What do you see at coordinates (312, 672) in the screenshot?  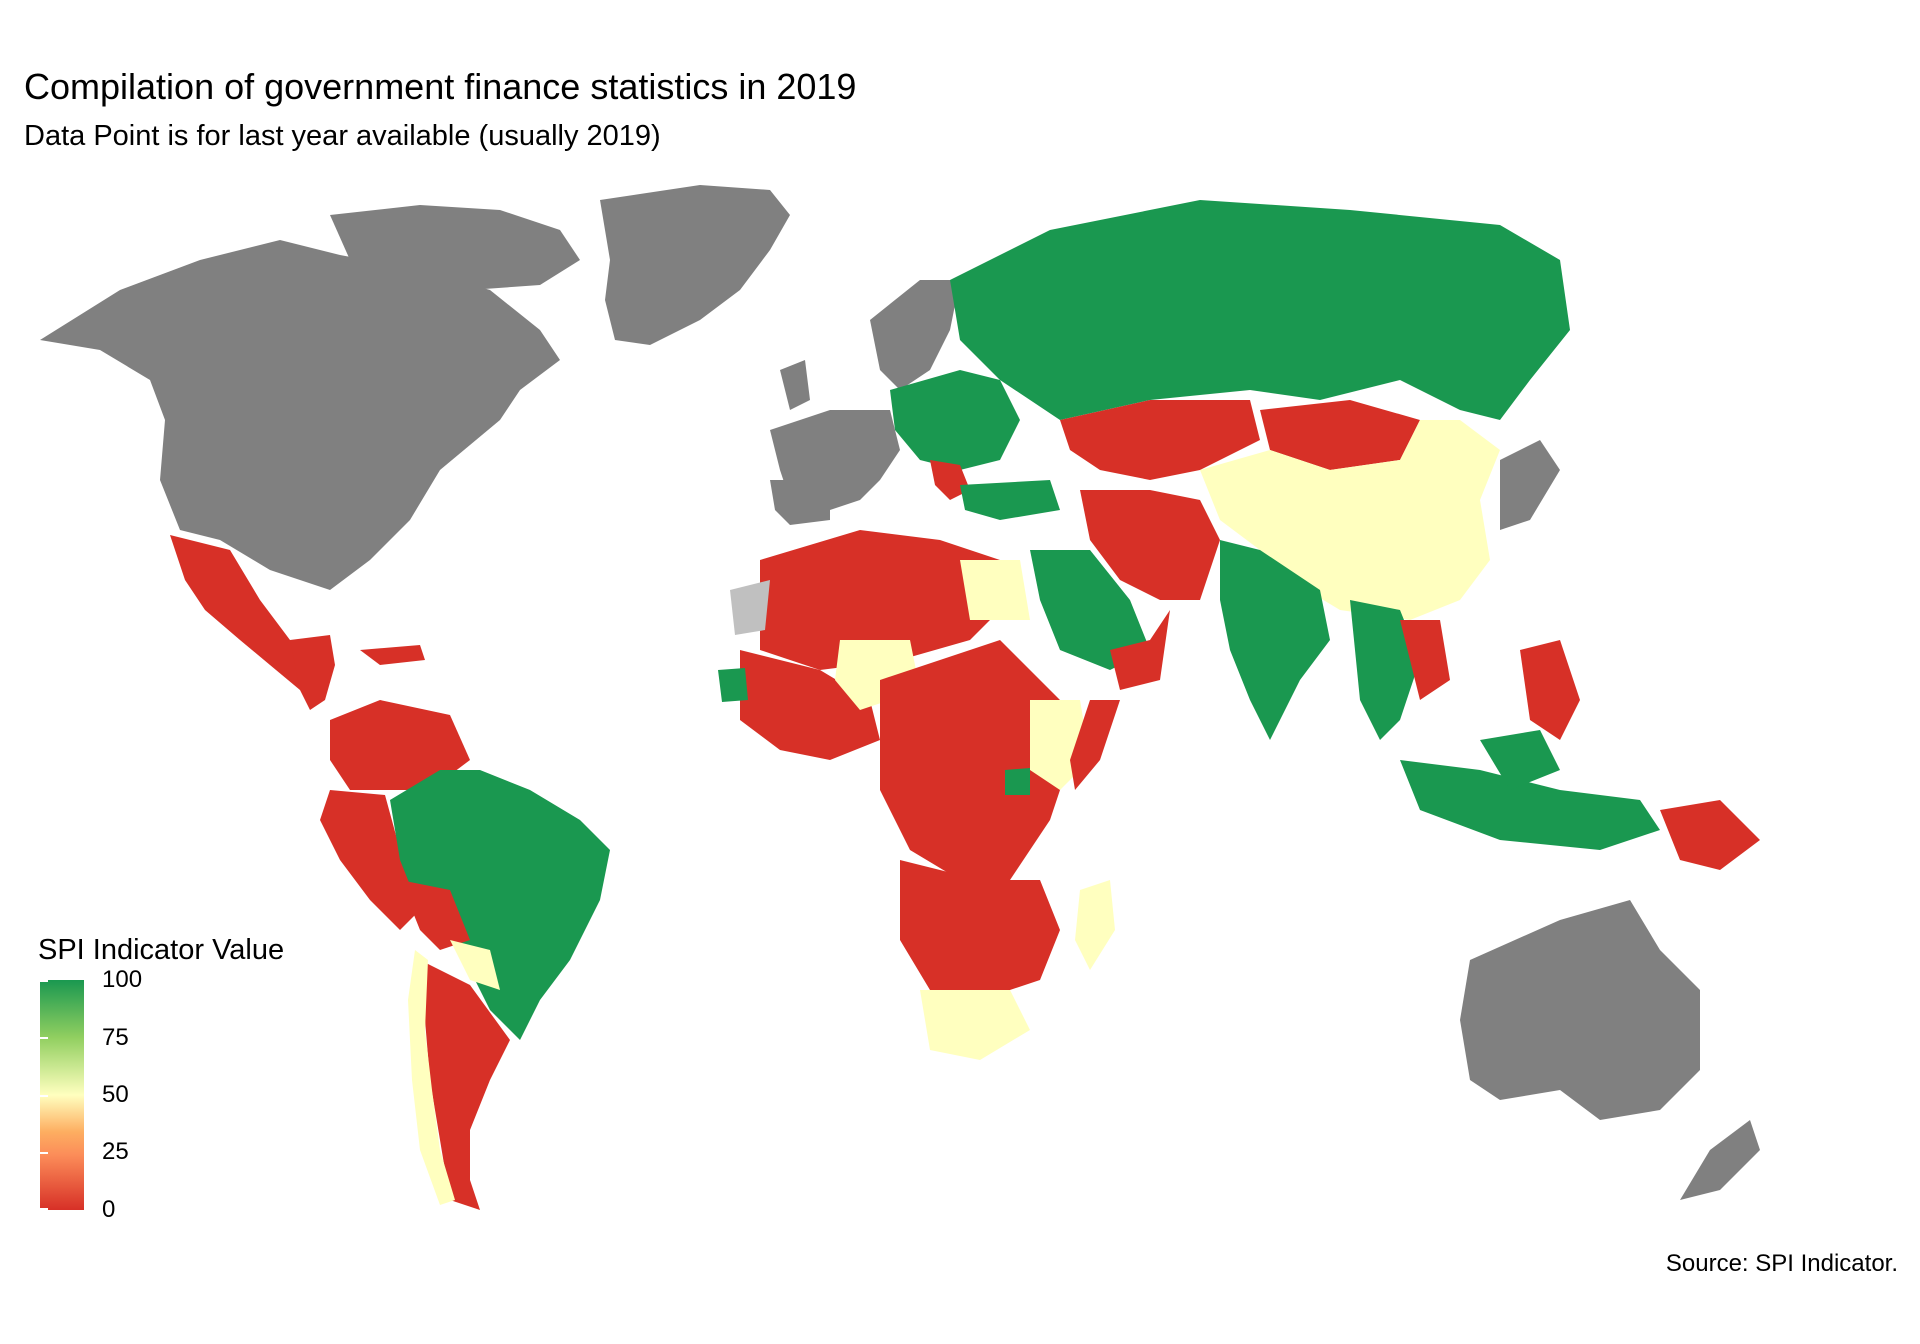 I see `region-central-america` at bounding box center [312, 672].